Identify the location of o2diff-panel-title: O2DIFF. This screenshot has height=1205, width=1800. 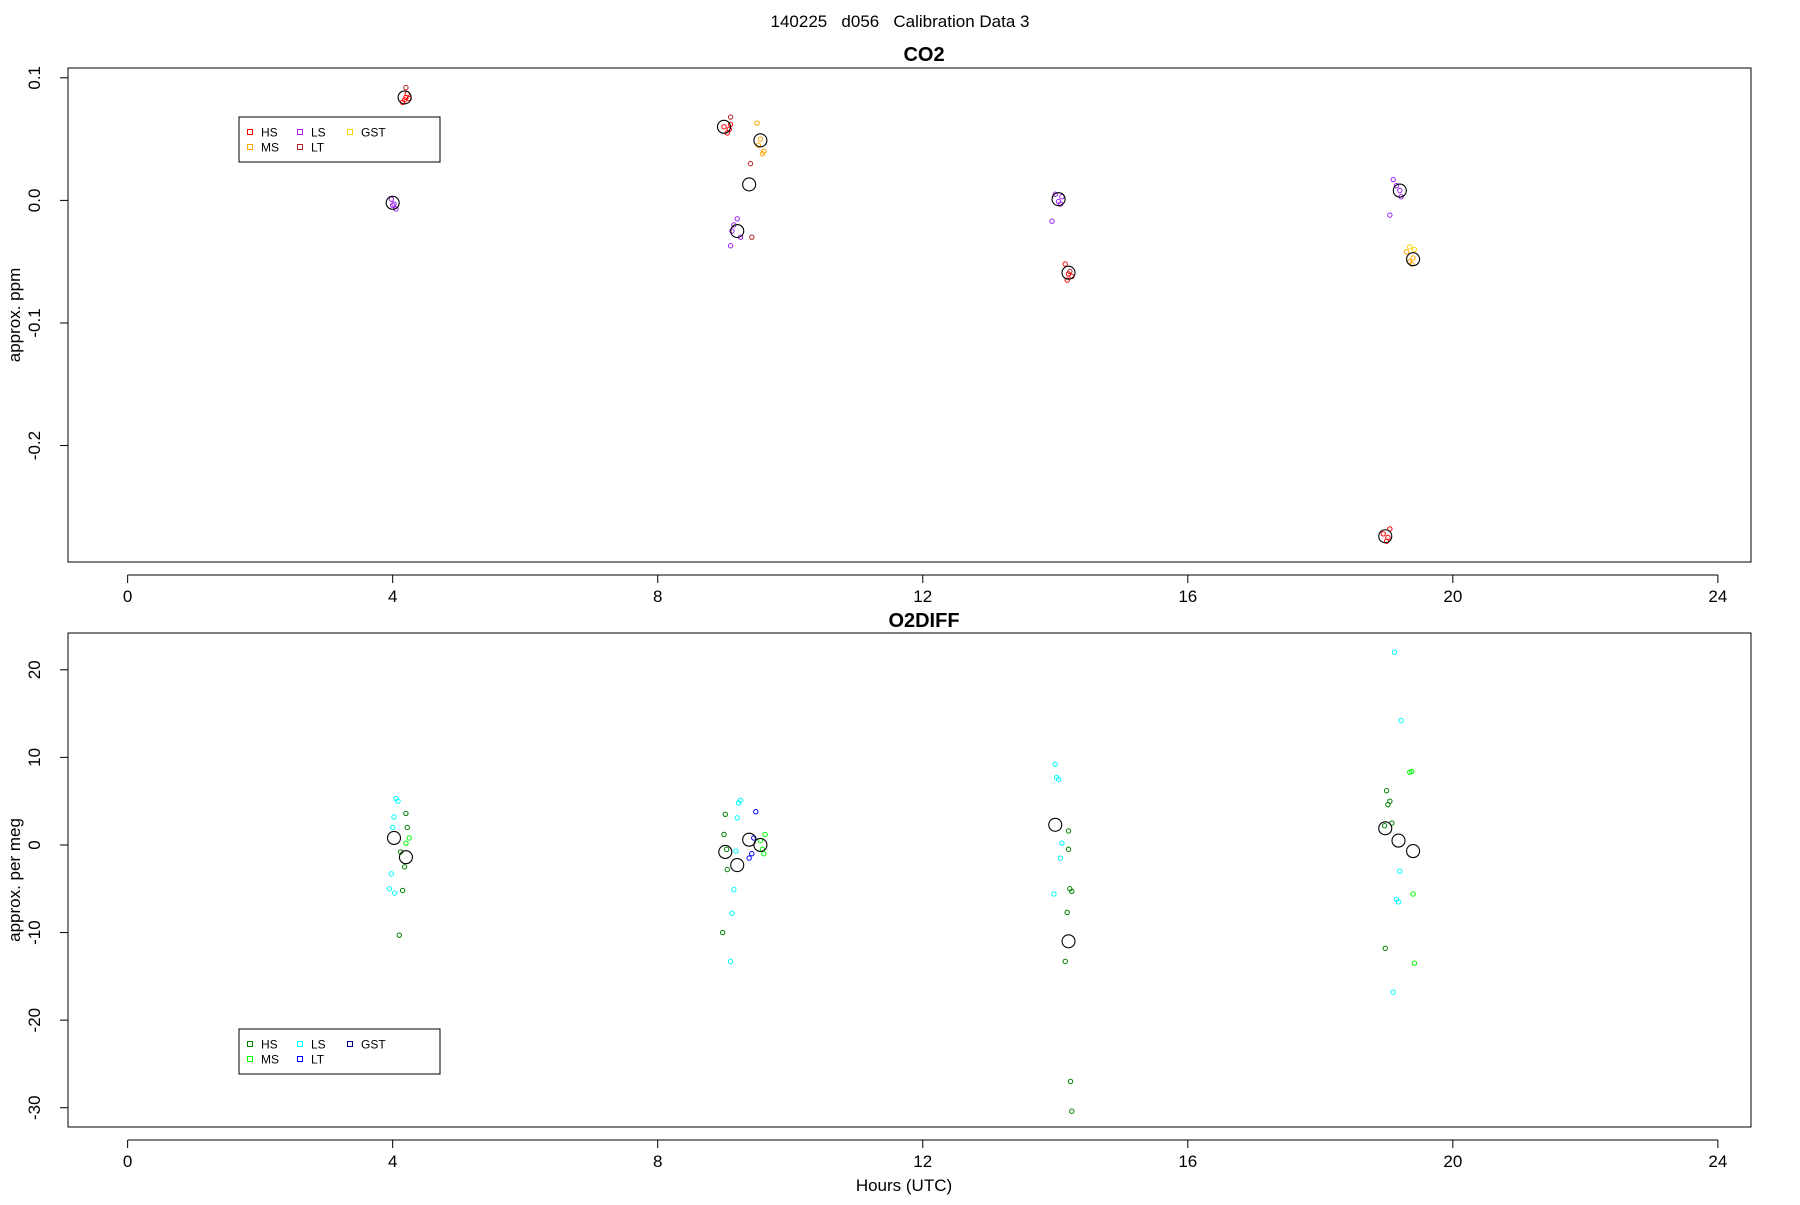
(923, 621).